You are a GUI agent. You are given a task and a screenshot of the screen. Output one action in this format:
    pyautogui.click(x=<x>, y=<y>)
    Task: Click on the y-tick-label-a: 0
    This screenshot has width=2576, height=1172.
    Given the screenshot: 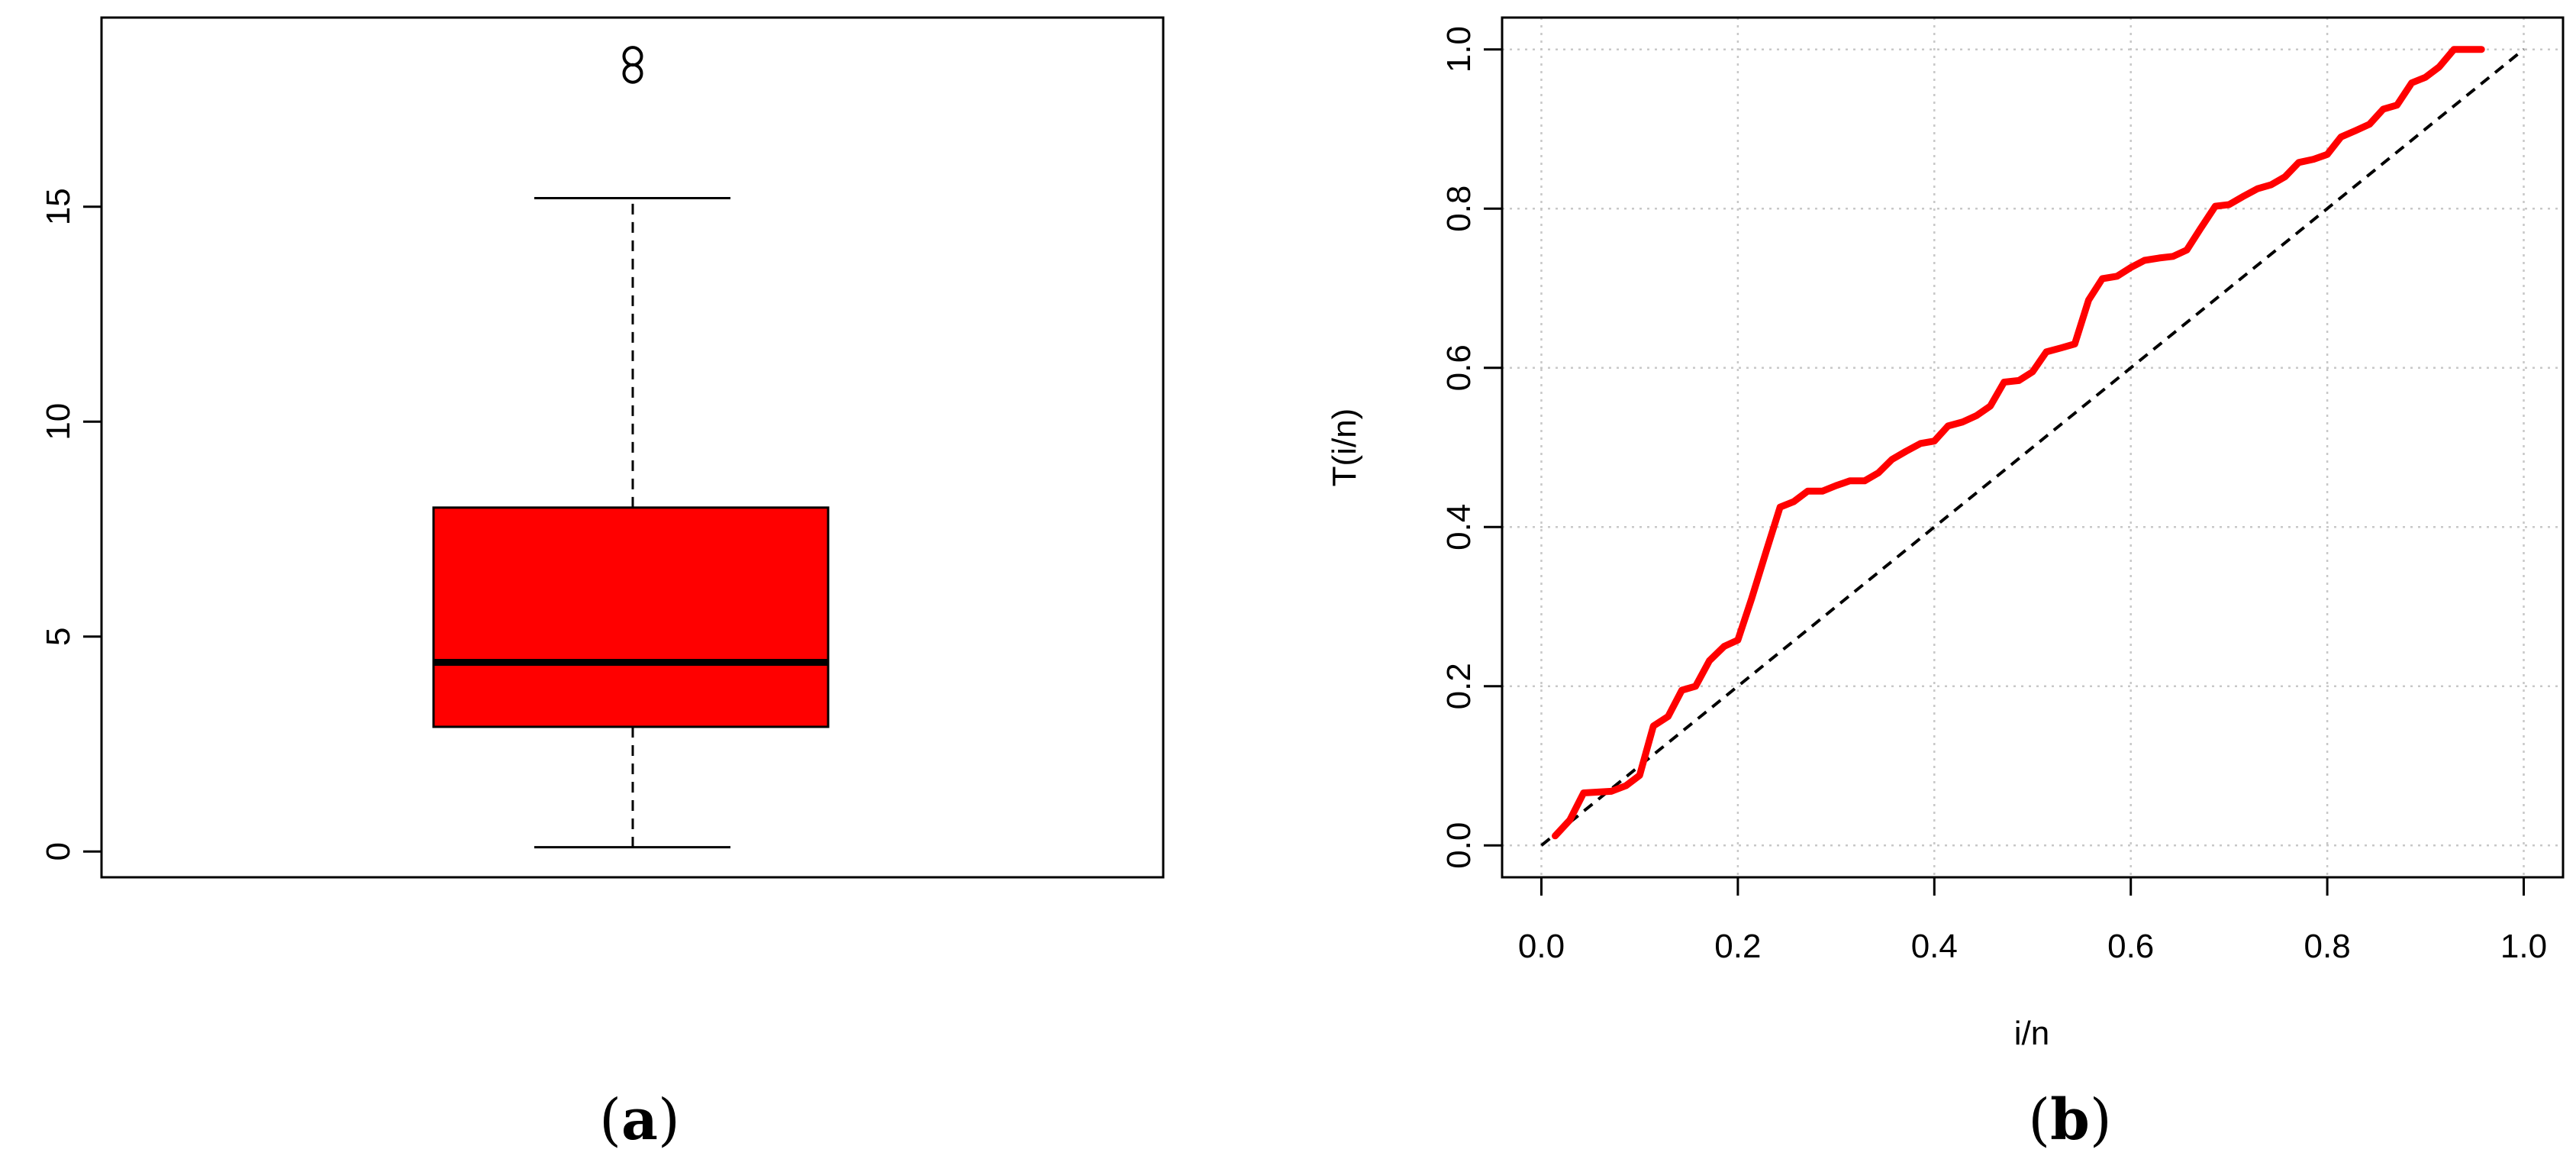 What is the action you would take?
    pyautogui.click(x=59, y=851)
    